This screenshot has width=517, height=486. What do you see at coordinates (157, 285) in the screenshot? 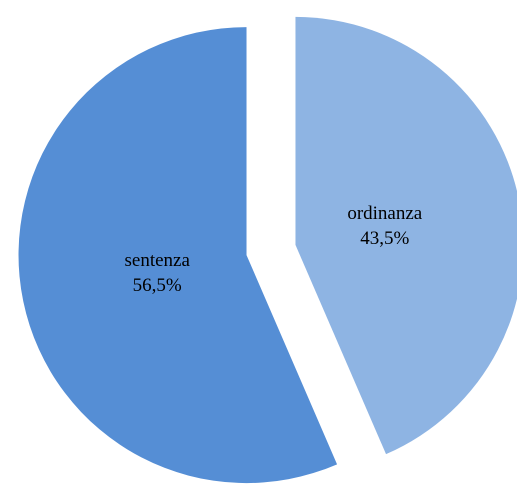
I see `slice-value-label: 56,5%` at bounding box center [157, 285].